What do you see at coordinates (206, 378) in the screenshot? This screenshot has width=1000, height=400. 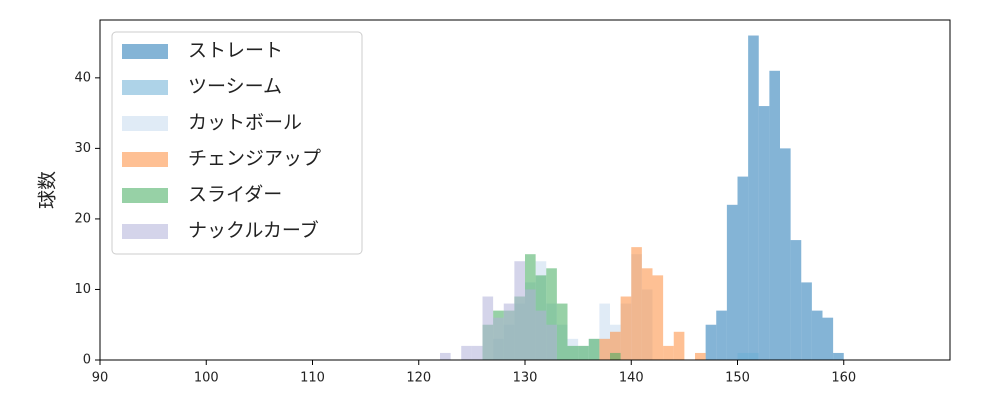 I see `x-tick-label: 100` at bounding box center [206, 378].